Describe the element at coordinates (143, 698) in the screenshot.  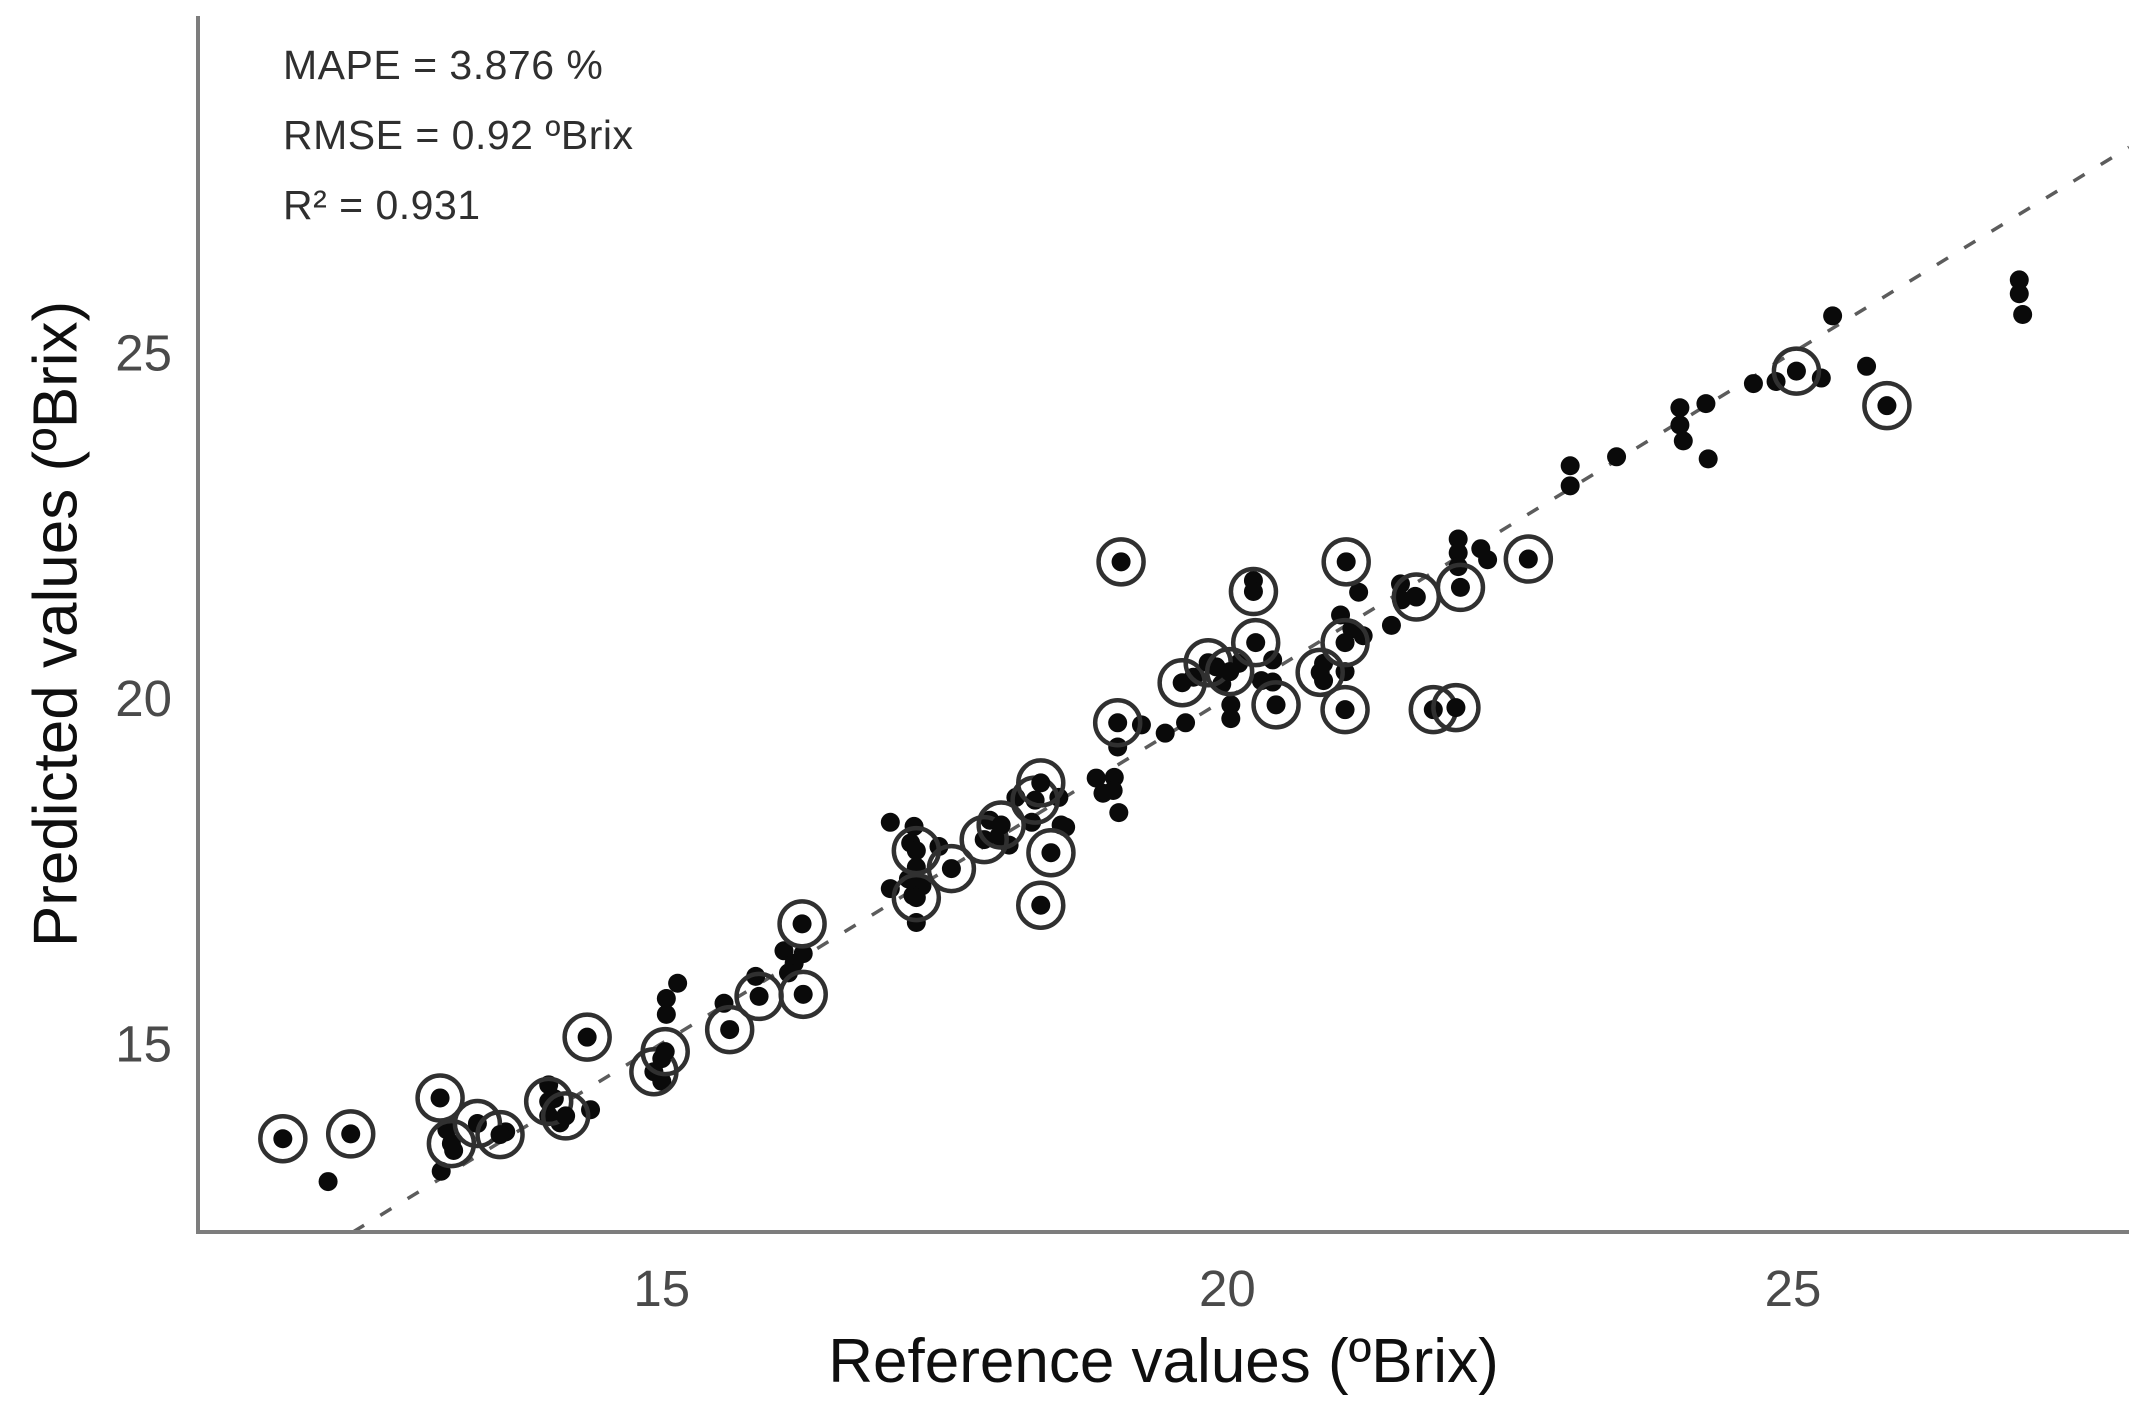
I see `y-tick-label: 20` at that location.